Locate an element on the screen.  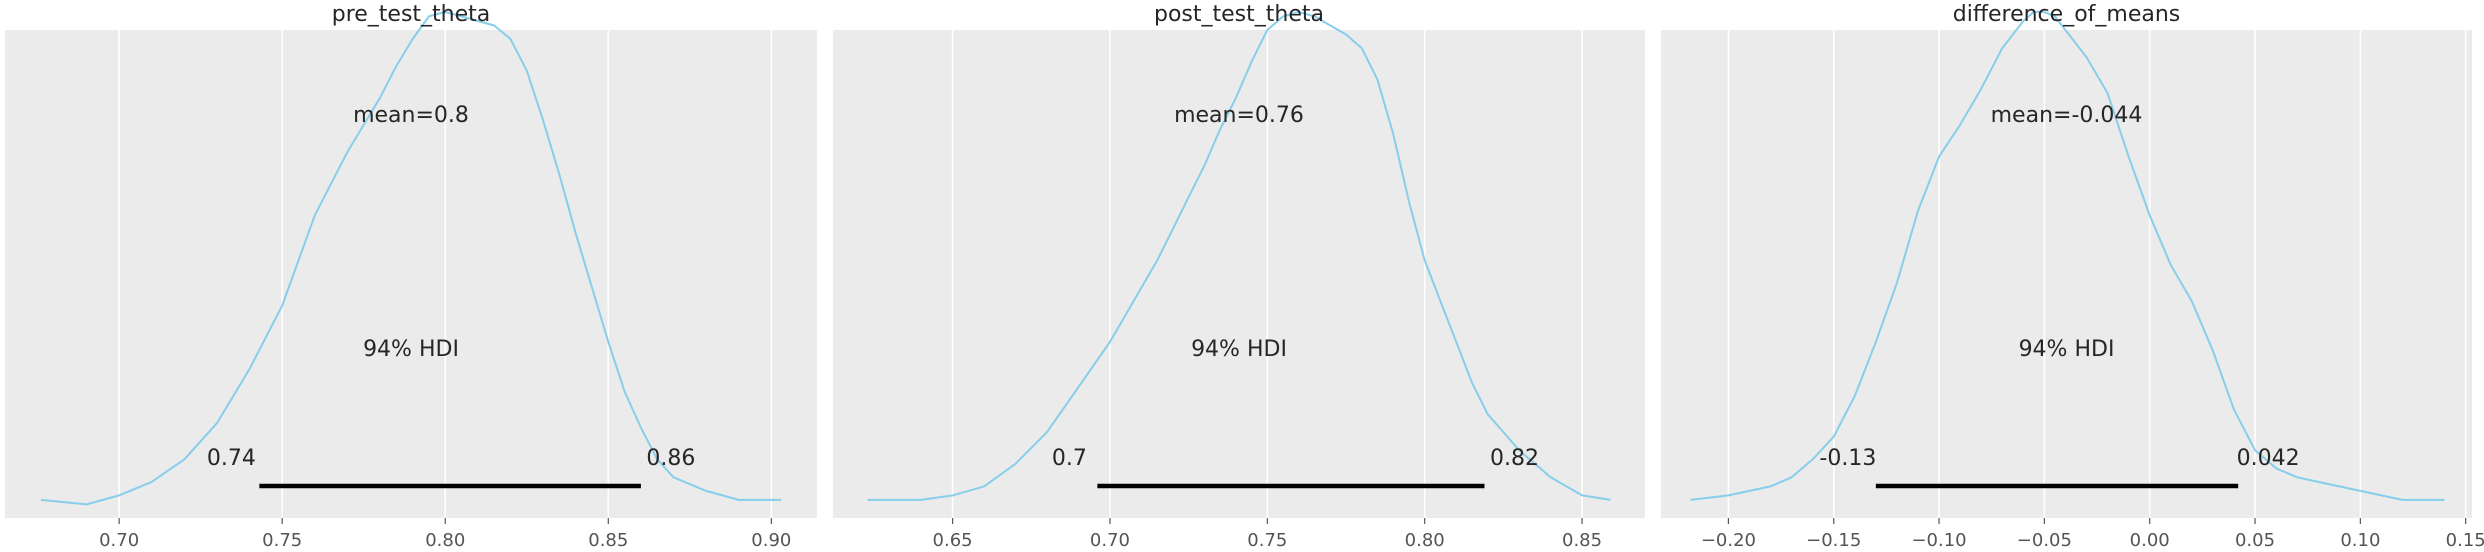
x-tick-label: 0.05 is located at coordinates (2255, 540).